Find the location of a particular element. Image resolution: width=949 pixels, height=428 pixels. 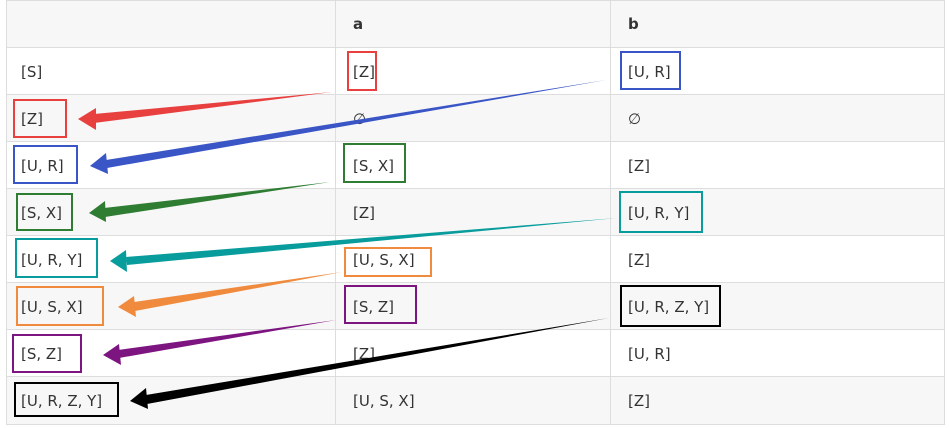

a-cell: [U, S, X] is located at coordinates (384, 401).